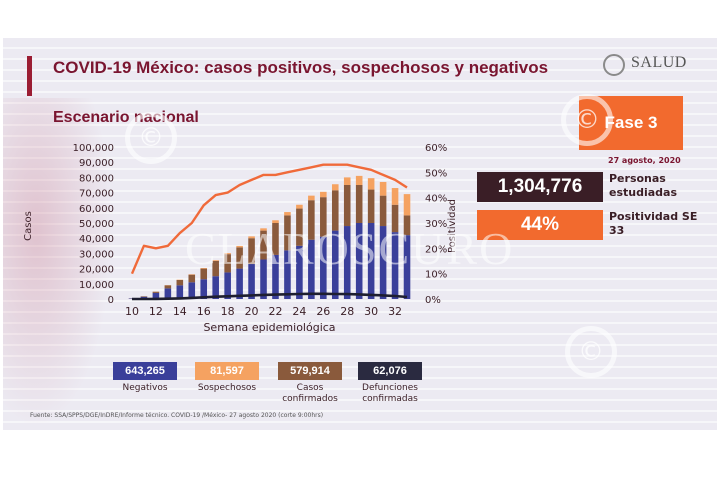 Image resolution: width=720 pixels, height=480 pixels. I want to click on x-tick-label: 10, so click(132, 311).